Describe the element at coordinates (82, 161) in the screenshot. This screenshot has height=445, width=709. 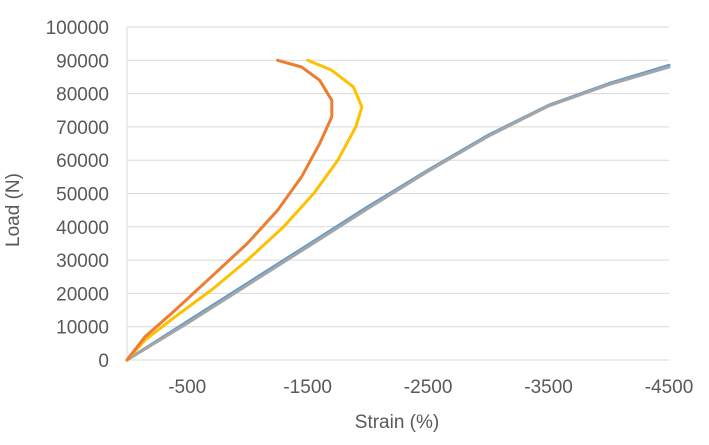
I see `y-tick-label: 60000` at that location.